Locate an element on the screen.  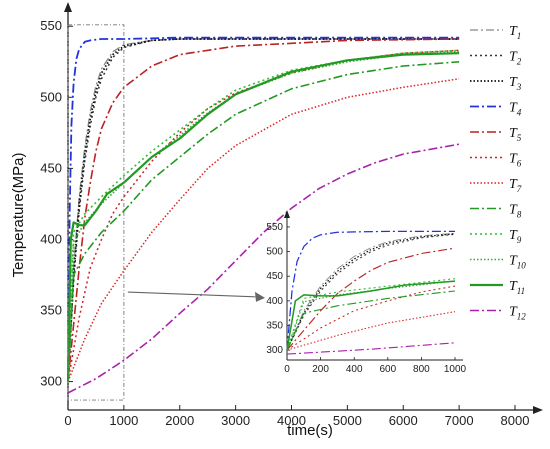
legend-label-sub: 11 is located at coordinates (521, 291).